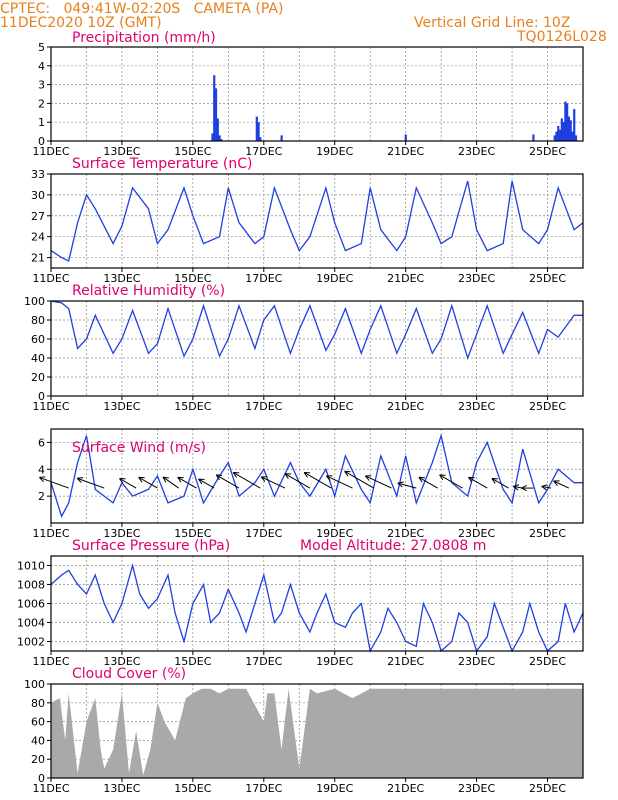 This screenshot has width=618, height=800. Describe the element at coordinates (38, 195) in the screenshot. I see `y-tick-label: 30` at that location.